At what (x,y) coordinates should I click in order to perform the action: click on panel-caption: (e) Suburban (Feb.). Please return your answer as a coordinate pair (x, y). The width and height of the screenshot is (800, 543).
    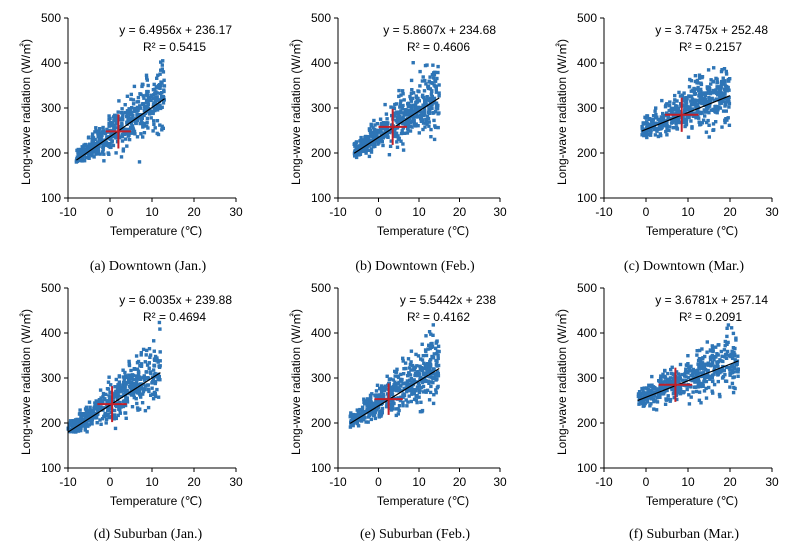
    Looking at the image, I should click on (415, 534).